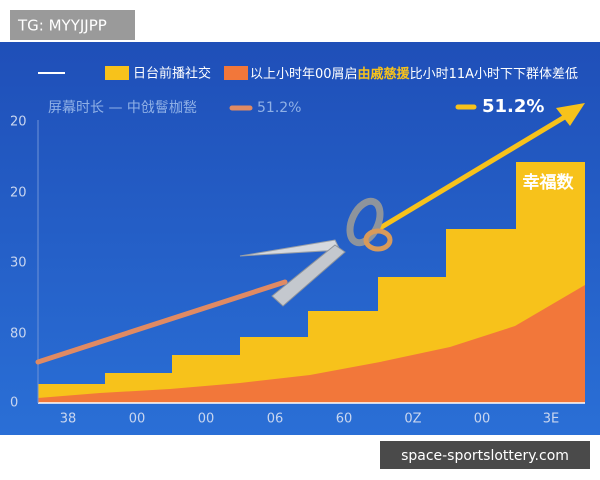 The image size is (600, 480). What do you see at coordinates (172, 74) in the screenshot?
I see `legend-text: 日台前播社交` at bounding box center [172, 74].